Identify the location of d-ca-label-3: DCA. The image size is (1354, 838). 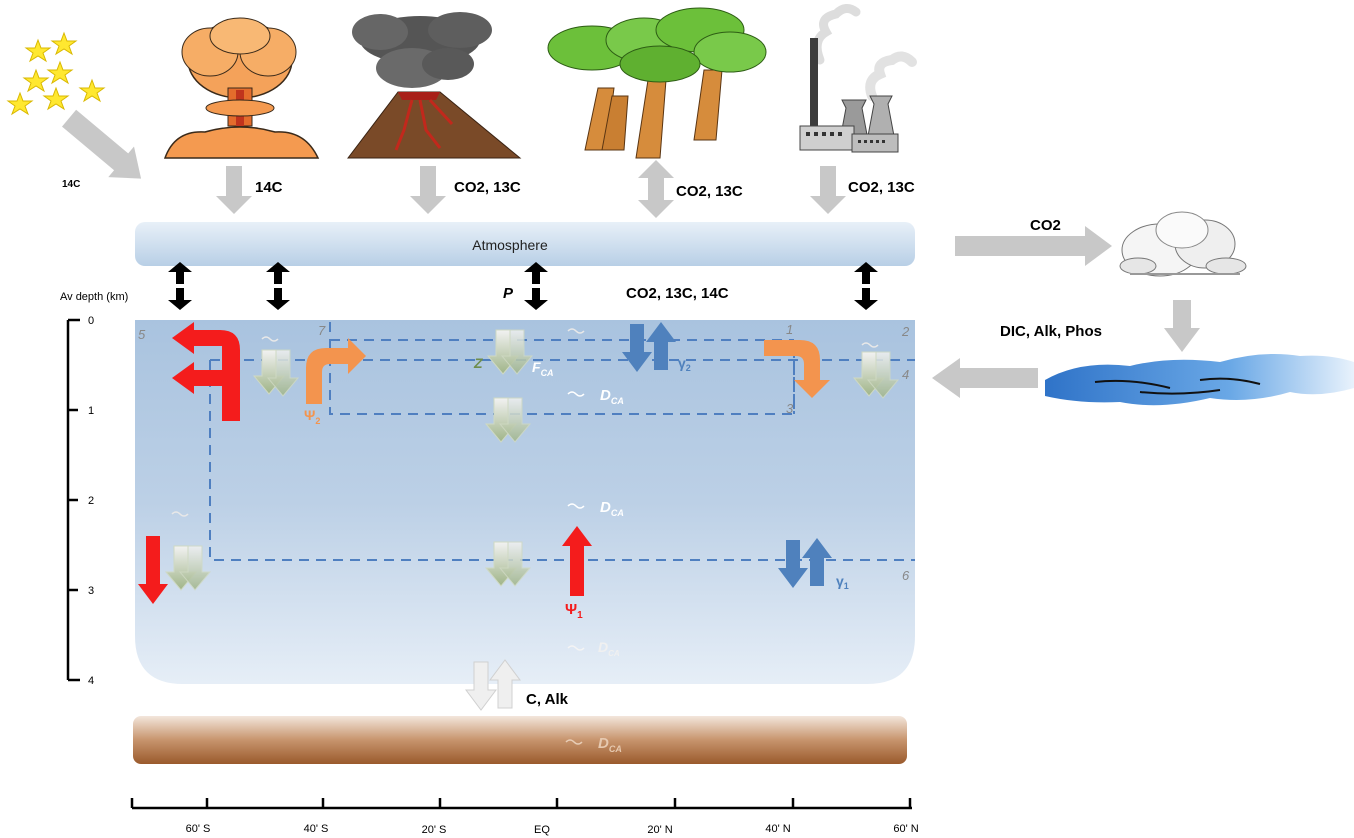
(593, 648).